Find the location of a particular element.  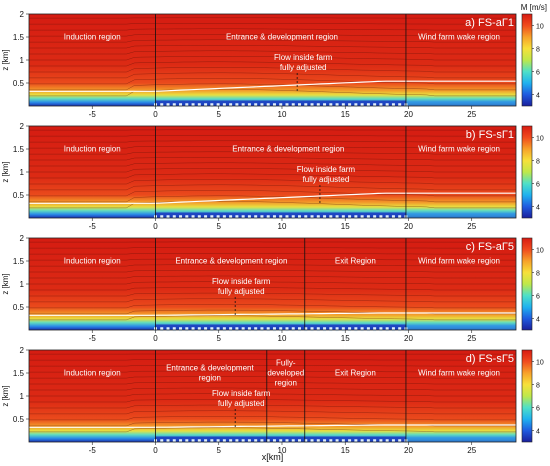

x-axis-label: x[km] is located at coordinates (273, 457).